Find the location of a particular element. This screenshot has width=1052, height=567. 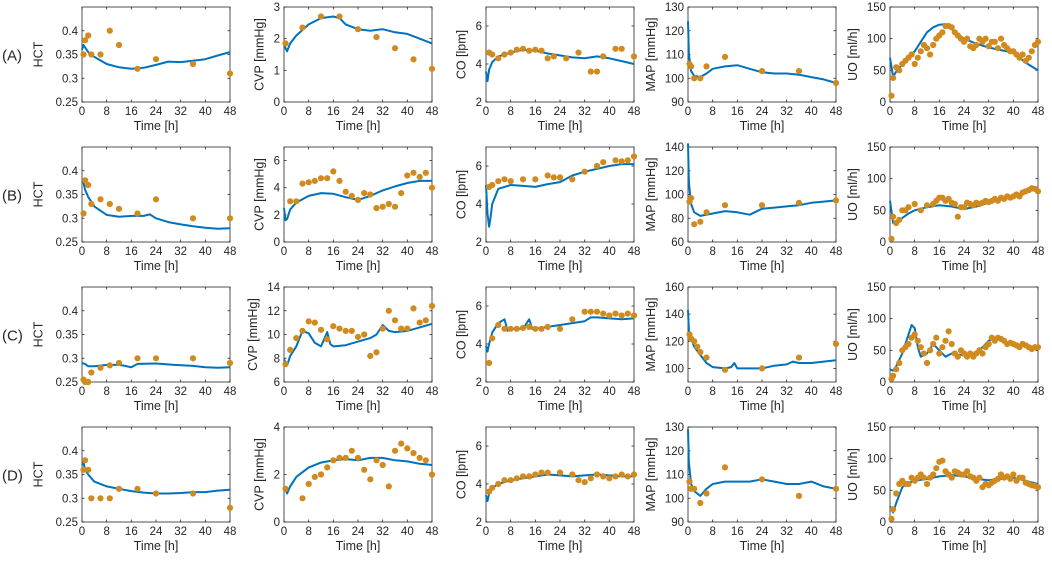

y-axis-label: MAP [mmHg] is located at coordinates (651, 474).